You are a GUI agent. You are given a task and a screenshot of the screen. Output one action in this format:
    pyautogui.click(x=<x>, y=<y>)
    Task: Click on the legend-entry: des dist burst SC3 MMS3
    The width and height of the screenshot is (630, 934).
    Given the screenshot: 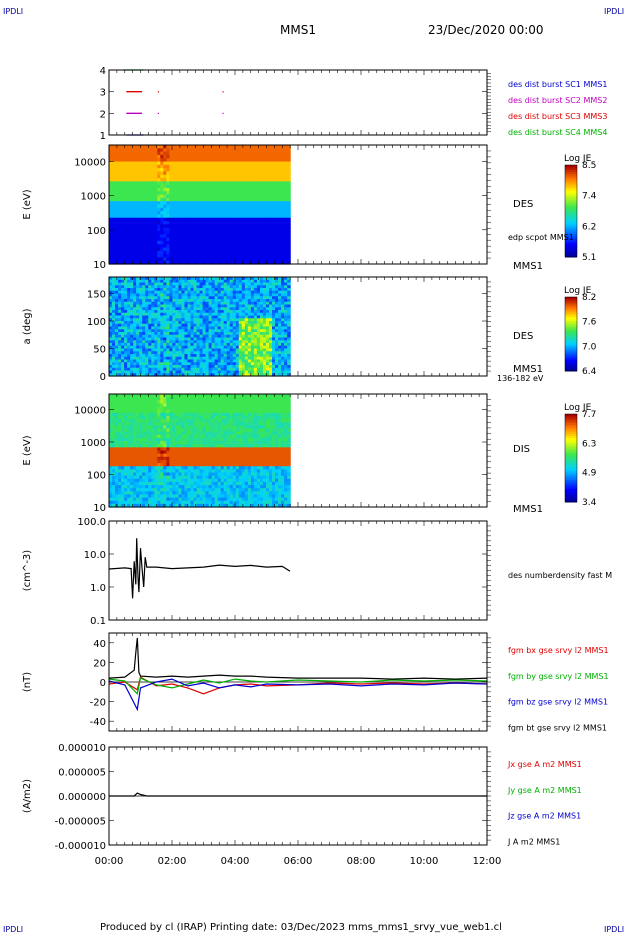 What is the action you would take?
    pyautogui.click(x=557, y=116)
    